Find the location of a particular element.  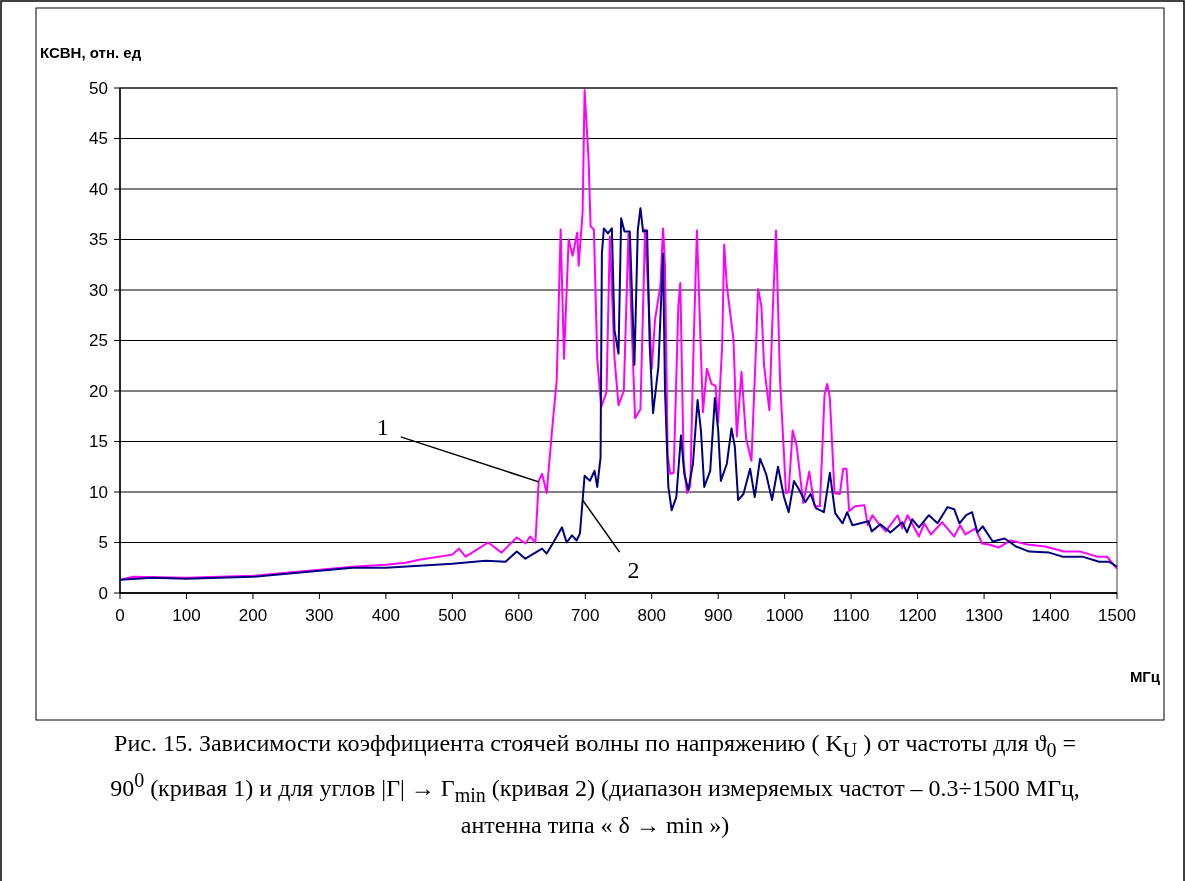

x-tick-label: 800 is located at coordinates (651, 615).